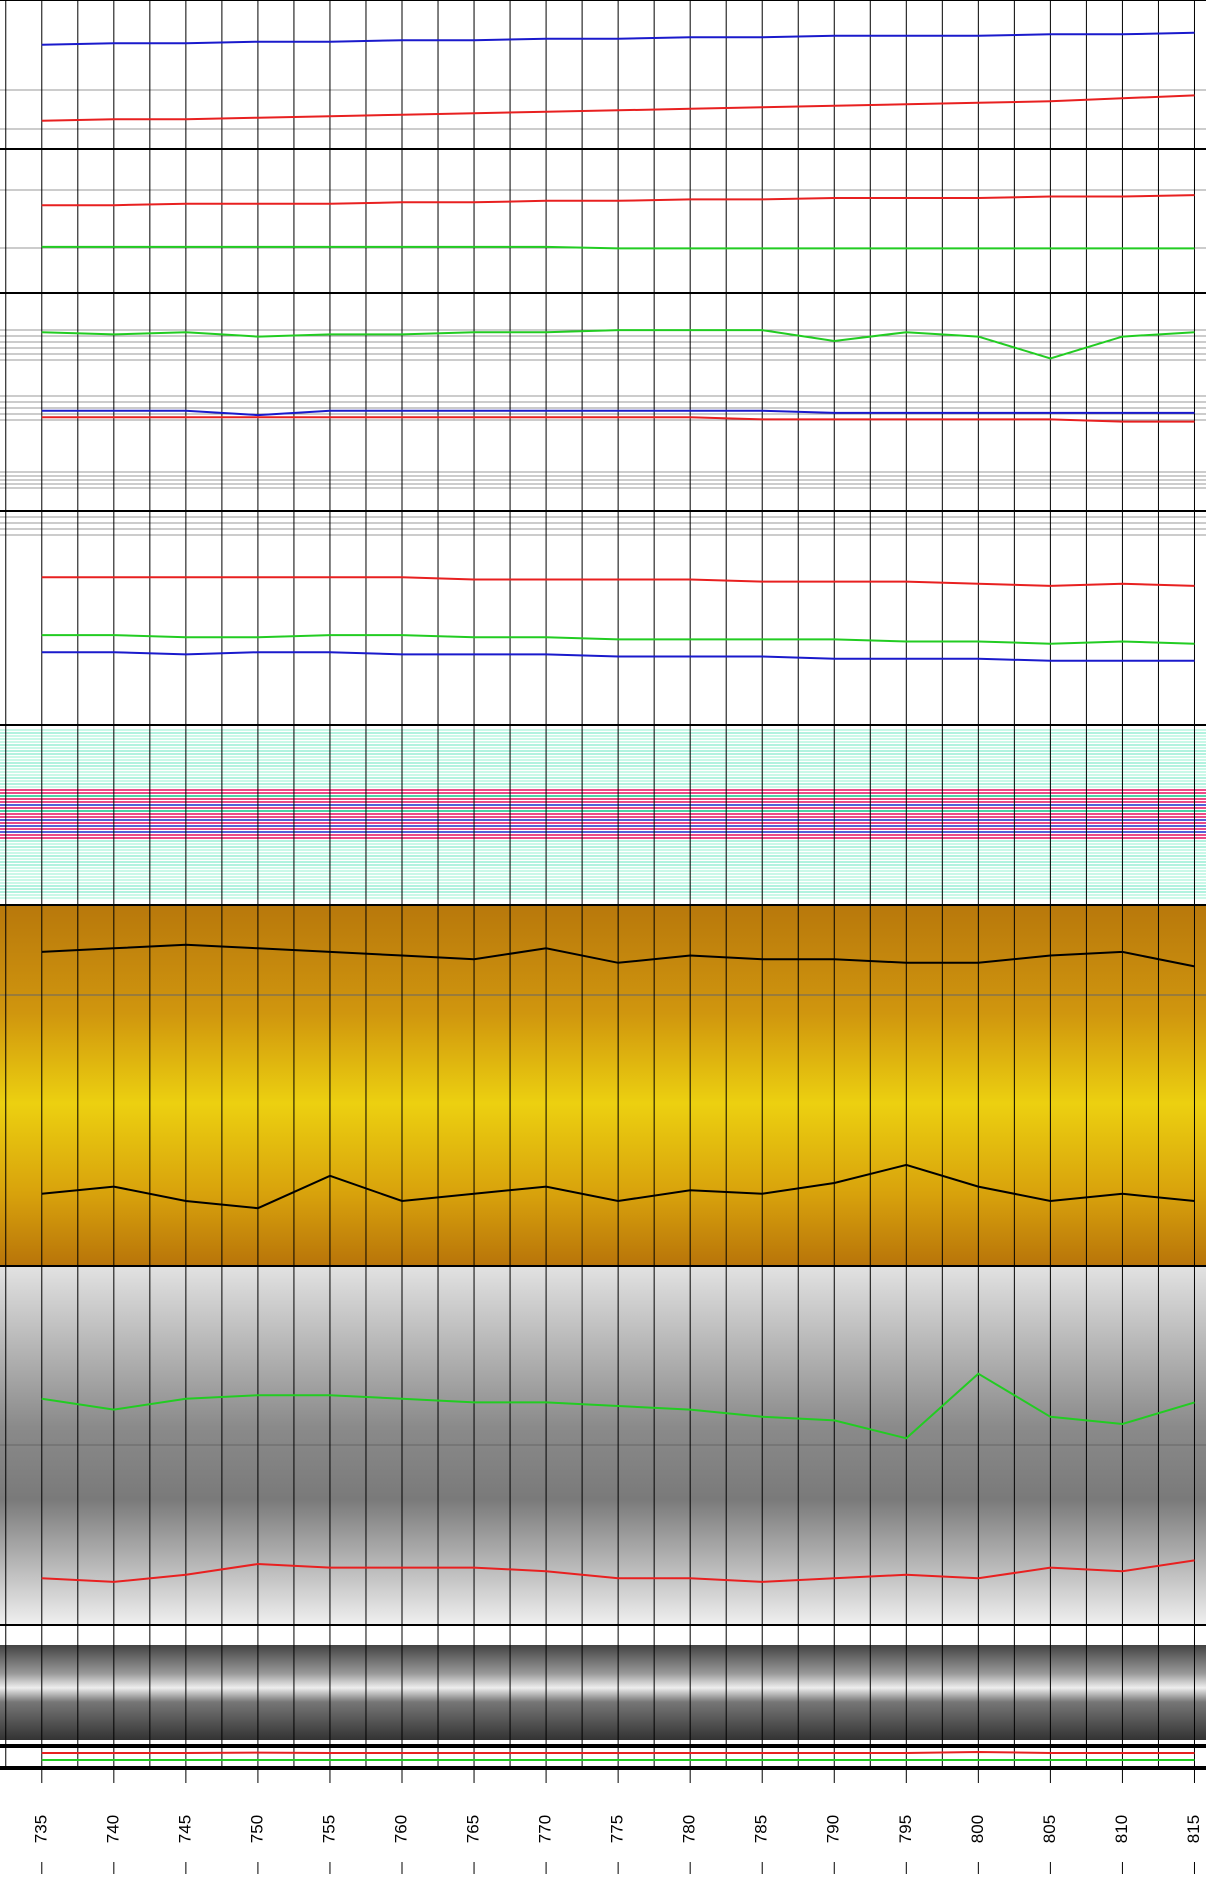 Image resolution: width=1206 pixels, height=1879 pixels. I want to click on x-tick-label: 800, so click(977, 1829).